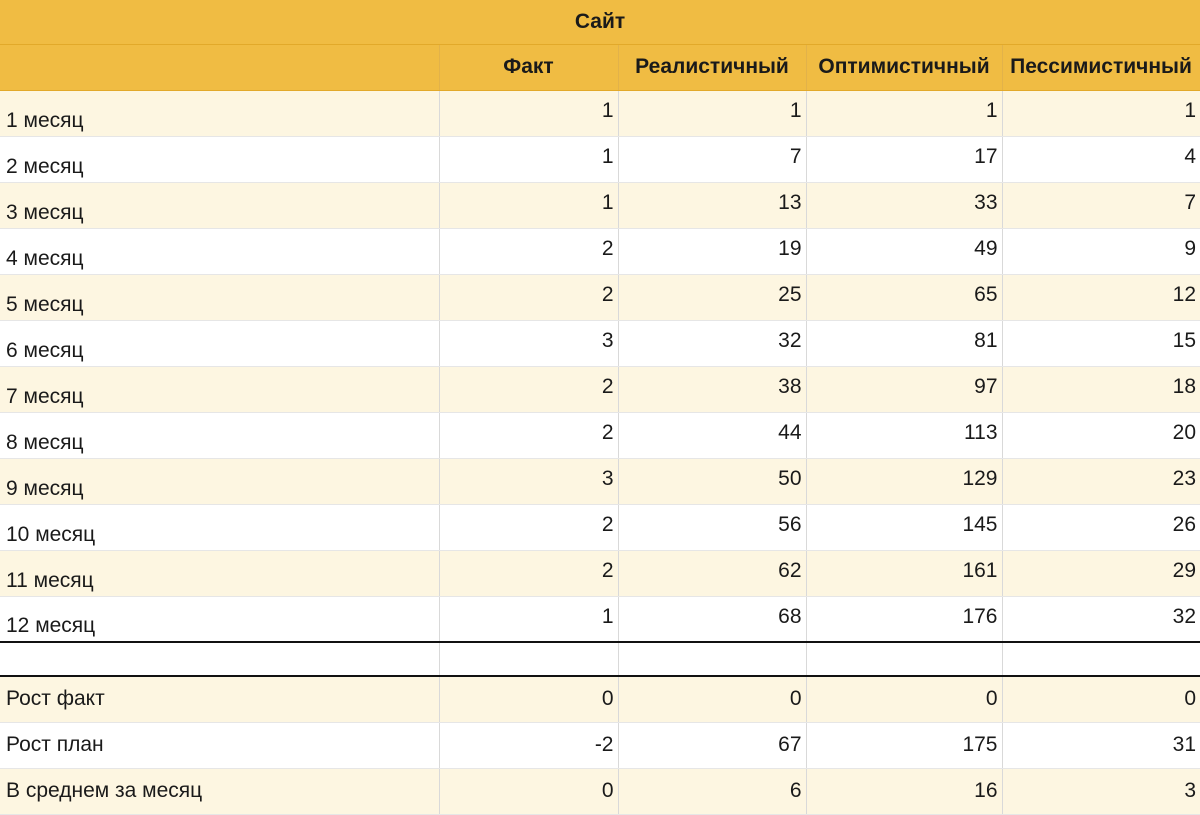 The height and width of the screenshot is (815, 1200). I want to click on cell-pessimistic: 1, so click(1101, 113).